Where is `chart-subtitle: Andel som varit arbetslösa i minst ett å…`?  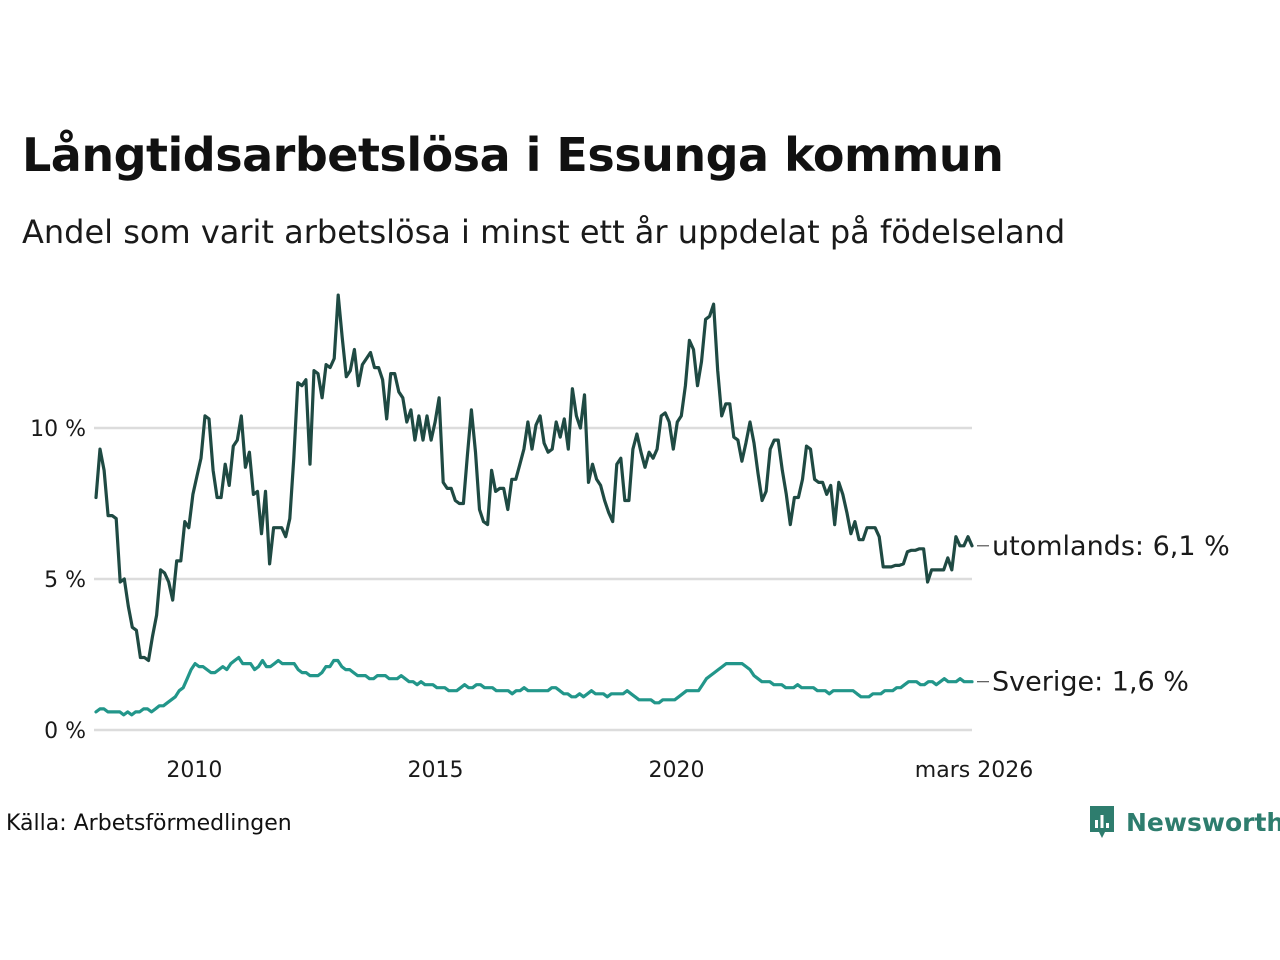 chart-subtitle: Andel som varit arbetslösa i minst ett å… is located at coordinates (544, 232).